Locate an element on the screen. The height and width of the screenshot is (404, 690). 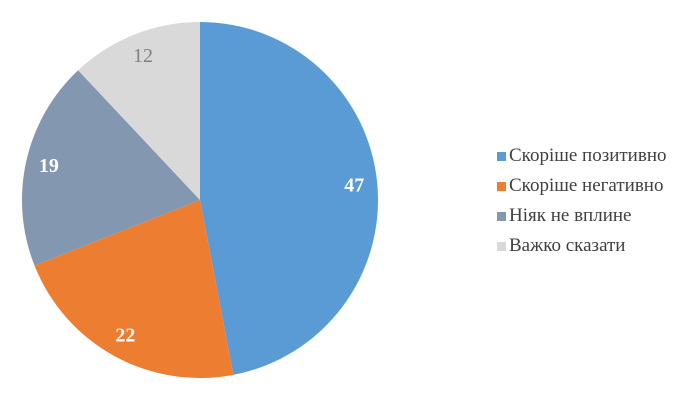
legend-item-label: Ніяк не вплине is located at coordinates (570, 215).